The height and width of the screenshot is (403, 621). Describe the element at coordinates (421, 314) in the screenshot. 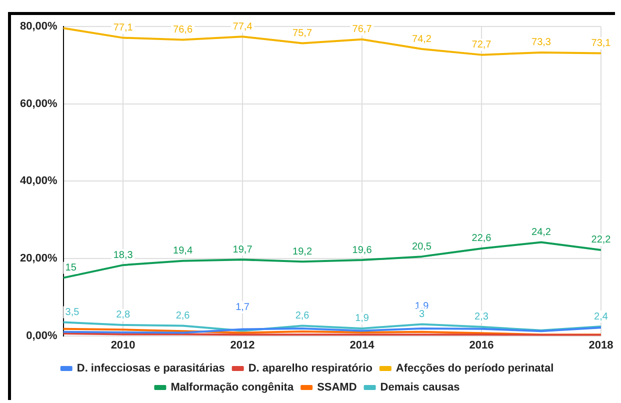

I see `data-label: 3` at that location.